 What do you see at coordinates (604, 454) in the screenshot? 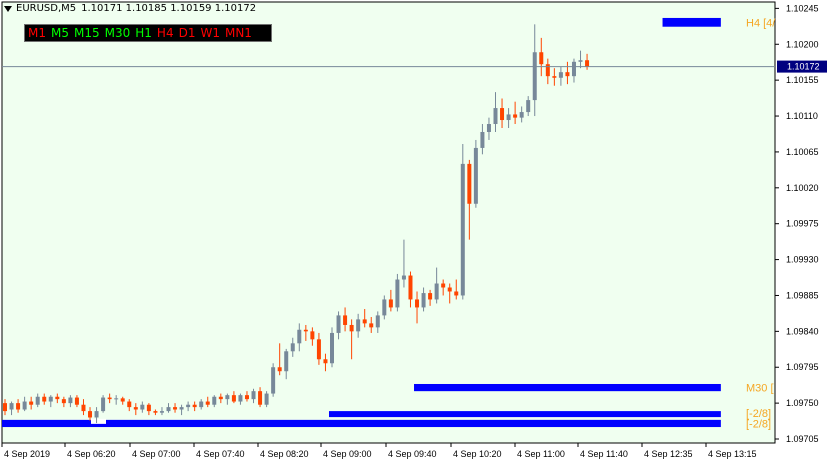
I see `time-tick-label: 4 Sep 11:40` at bounding box center [604, 454].